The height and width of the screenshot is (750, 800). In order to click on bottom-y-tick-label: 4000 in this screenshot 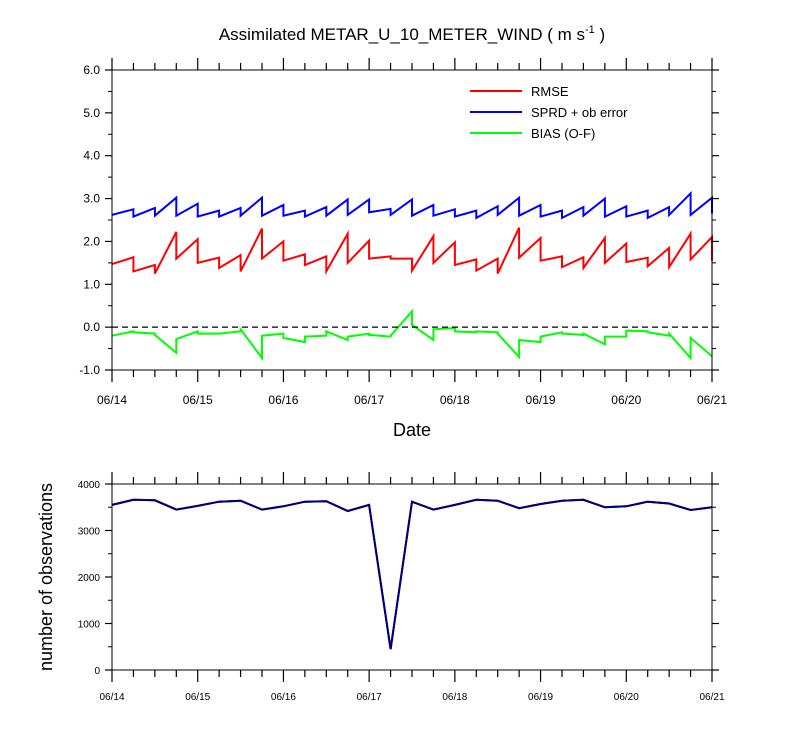, I will do `click(89, 485)`.